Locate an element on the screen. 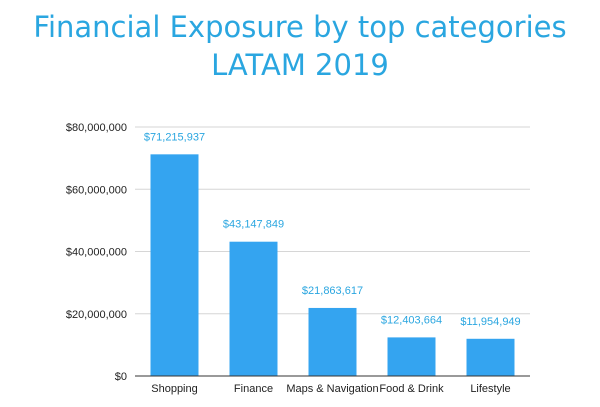  y-tick-label: $20,000,000 is located at coordinates (96, 315).